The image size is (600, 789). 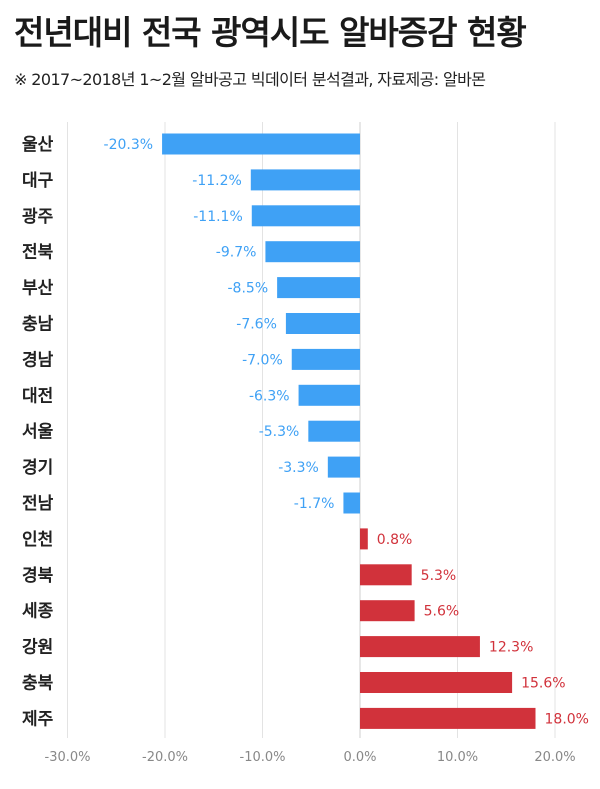 What do you see at coordinates (38, 181) in the screenshot?
I see `category-label: 대구` at bounding box center [38, 181].